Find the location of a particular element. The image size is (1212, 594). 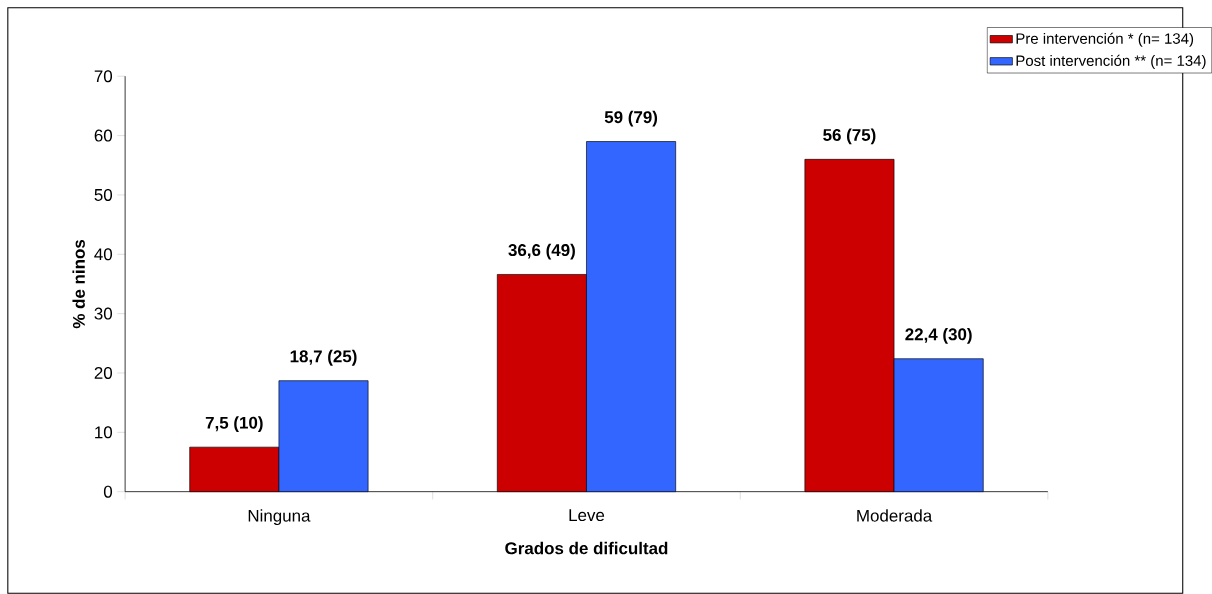

data-label: 22,4 (30) is located at coordinates (938, 335).